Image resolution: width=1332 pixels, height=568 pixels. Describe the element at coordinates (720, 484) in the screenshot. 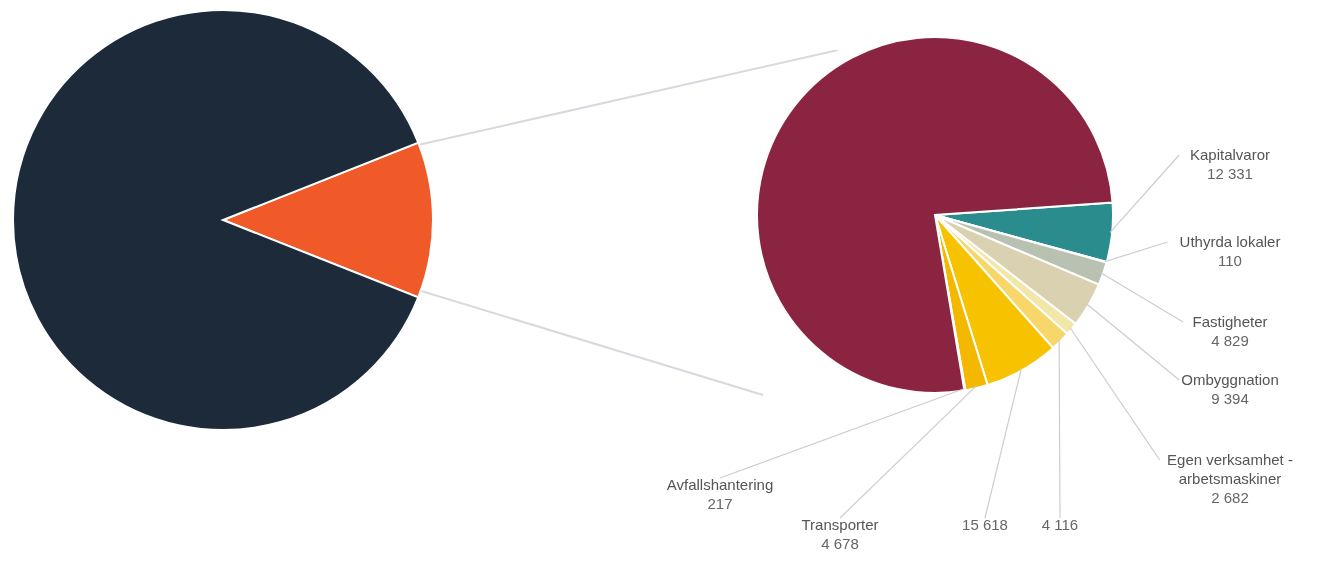

I see `slice-label: Avfallshantering` at that location.